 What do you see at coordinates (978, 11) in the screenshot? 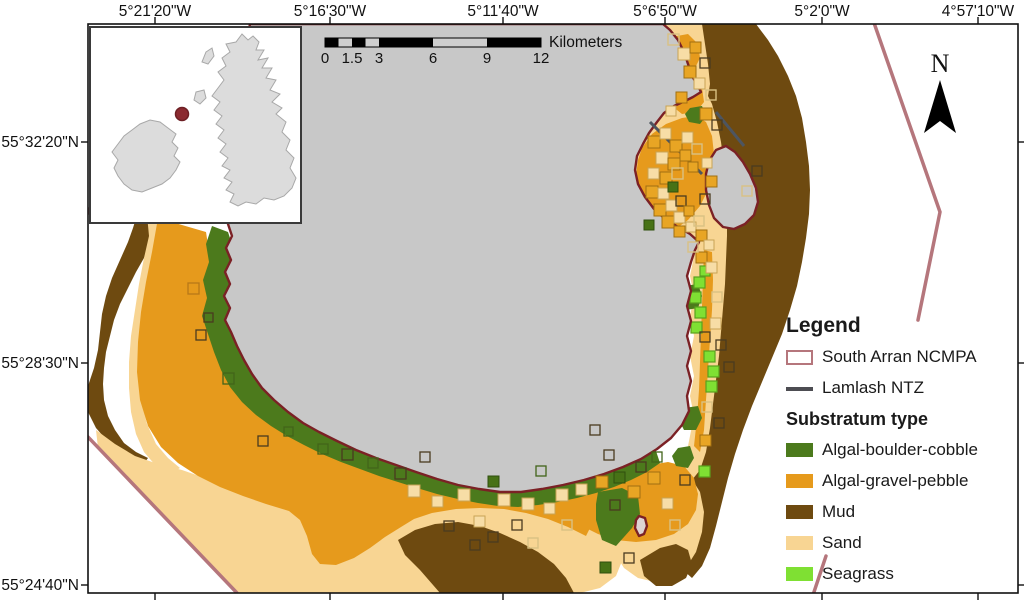
I see `lon-label-5: 4°57'10"W` at bounding box center [978, 11].